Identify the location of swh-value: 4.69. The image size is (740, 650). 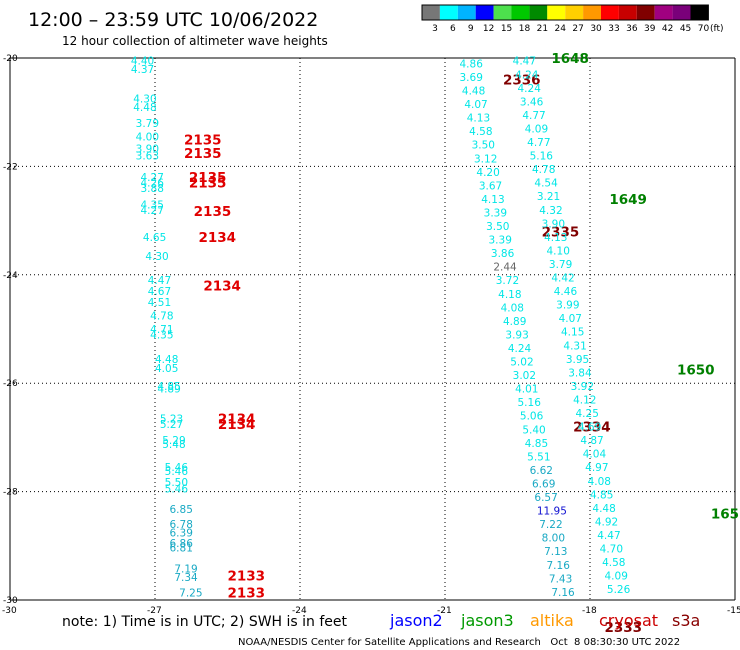
(589, 428).